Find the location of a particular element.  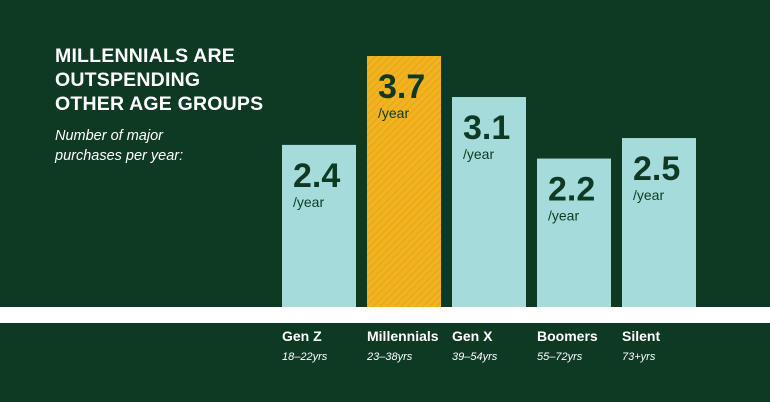

bar-boomers is located at coordinates (574, 233).